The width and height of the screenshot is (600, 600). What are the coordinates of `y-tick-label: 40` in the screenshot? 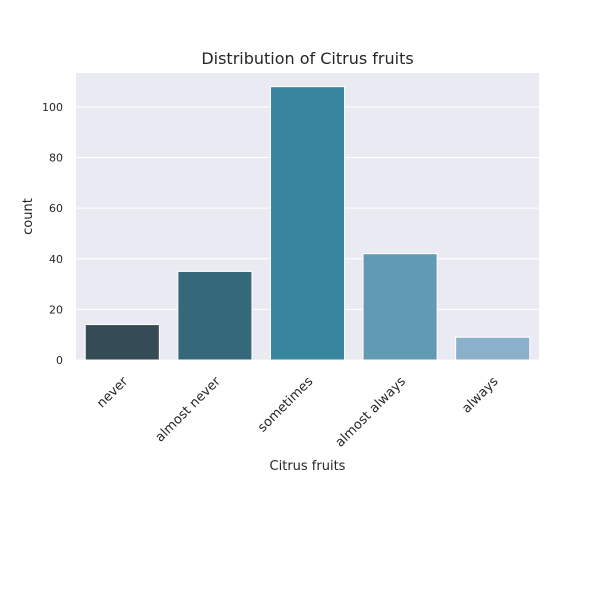 It's located at (56, 259).